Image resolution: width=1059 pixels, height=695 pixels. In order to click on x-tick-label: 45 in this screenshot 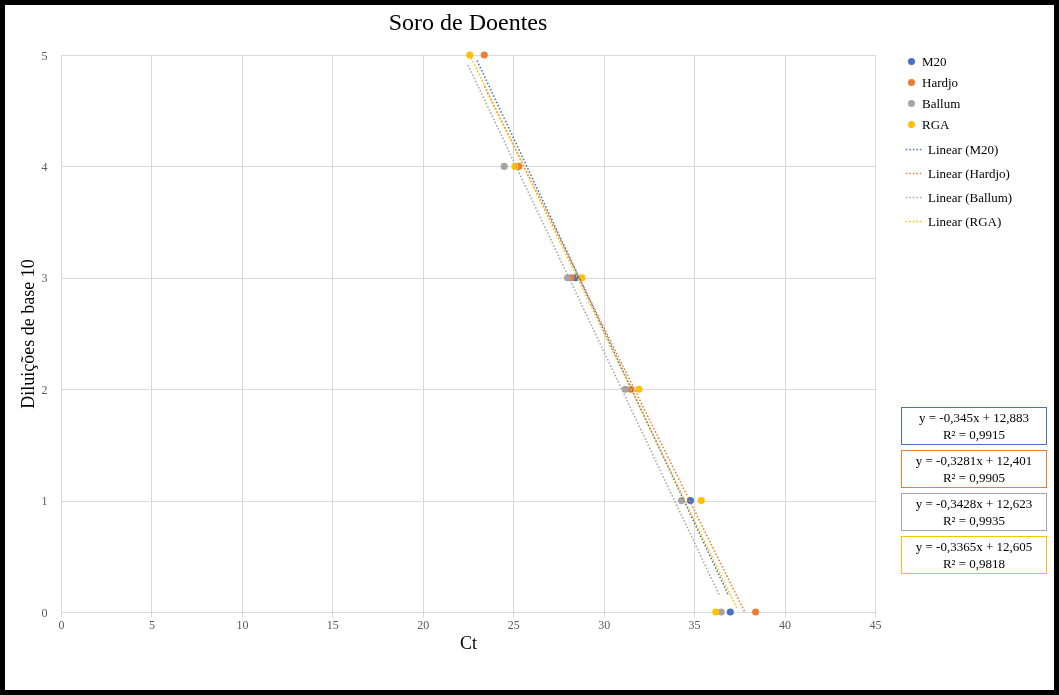, I will do `click(875, 624)`.